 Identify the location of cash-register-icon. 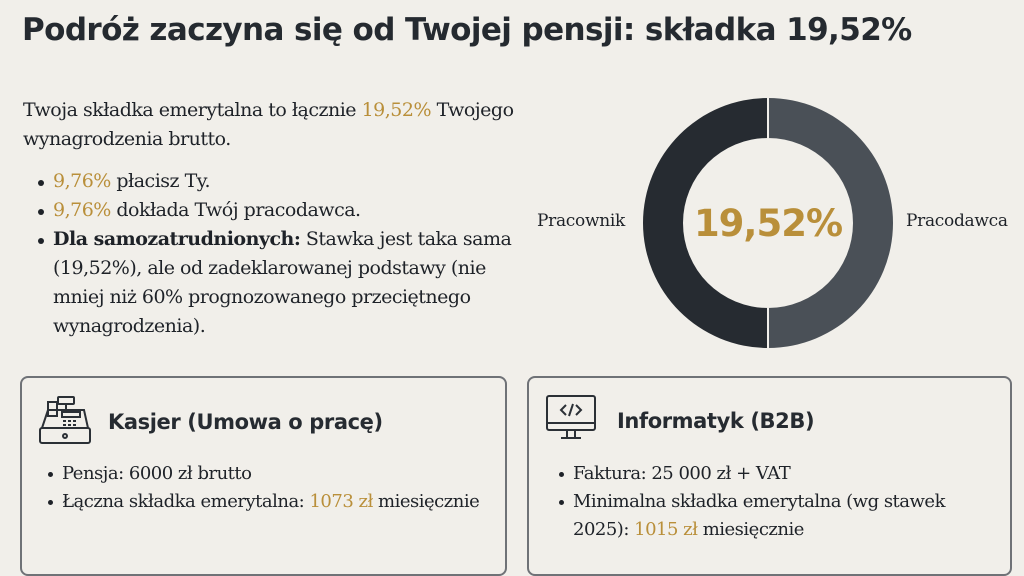
(65, 422).